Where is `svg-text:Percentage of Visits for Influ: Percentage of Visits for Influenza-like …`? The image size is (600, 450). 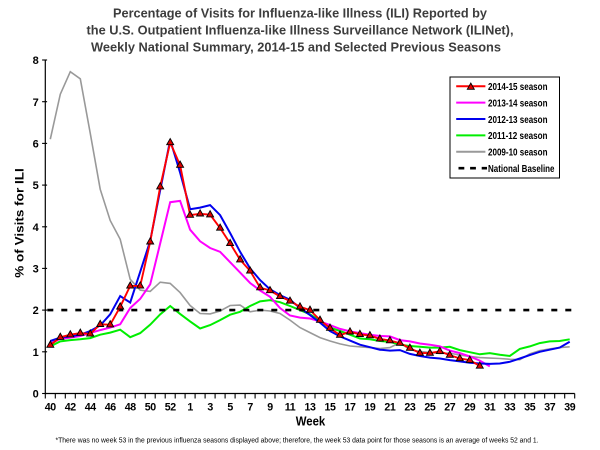
svg-text:Percentage of Visits for Influ: Percentage of Visits for Influenza-like … is located at coordinates (300, 13).